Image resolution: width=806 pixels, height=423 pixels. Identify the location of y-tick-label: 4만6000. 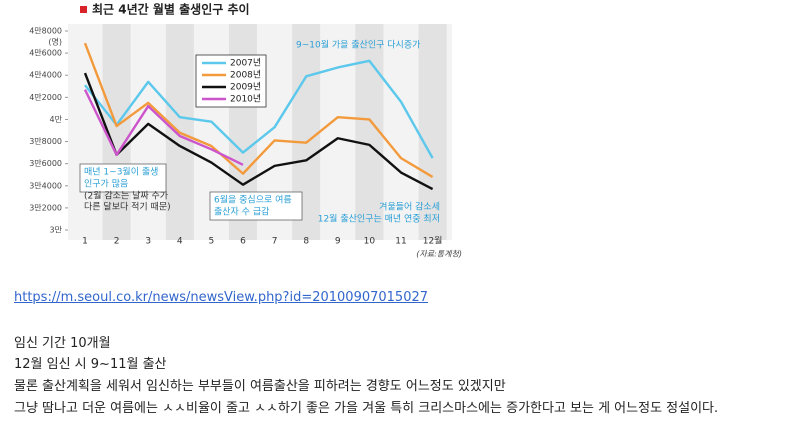
(45, 53).